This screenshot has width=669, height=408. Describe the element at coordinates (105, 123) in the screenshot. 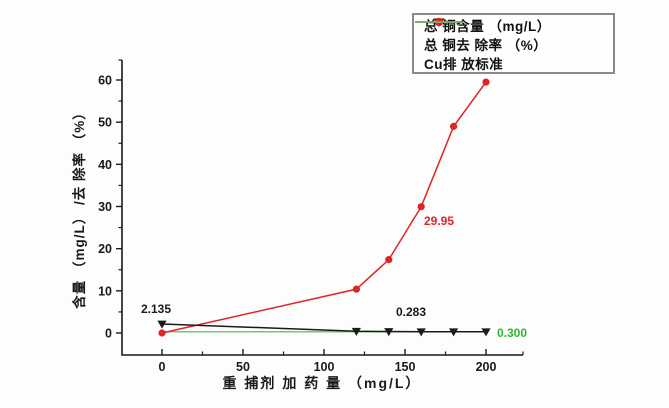

I see `y-tick-label: 50` at that location.